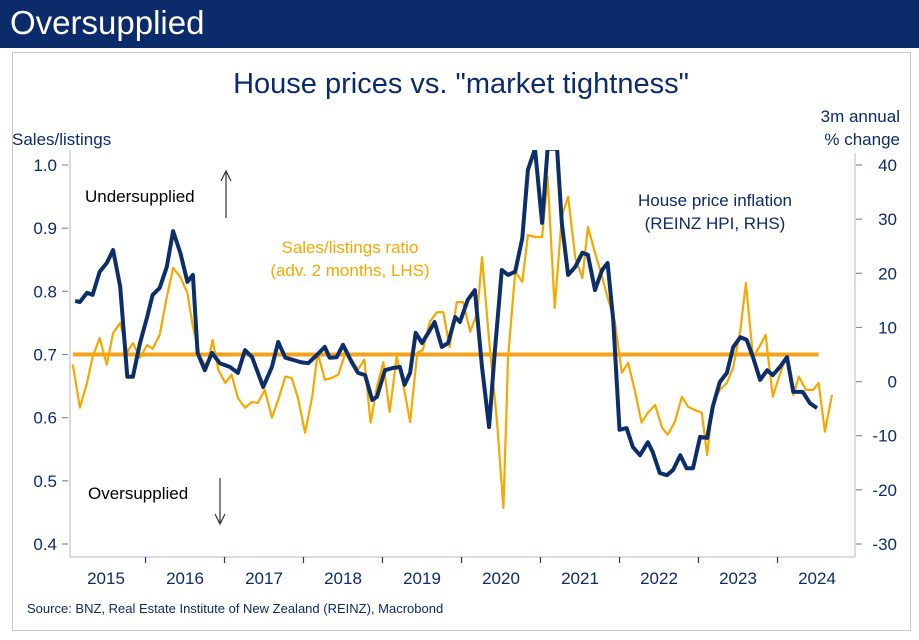 The image size is (919, 640). What do you see at coordinates (887, 273) in the screenshot?
I see `right-tick-label: 20` at bounding box center [887, 273].